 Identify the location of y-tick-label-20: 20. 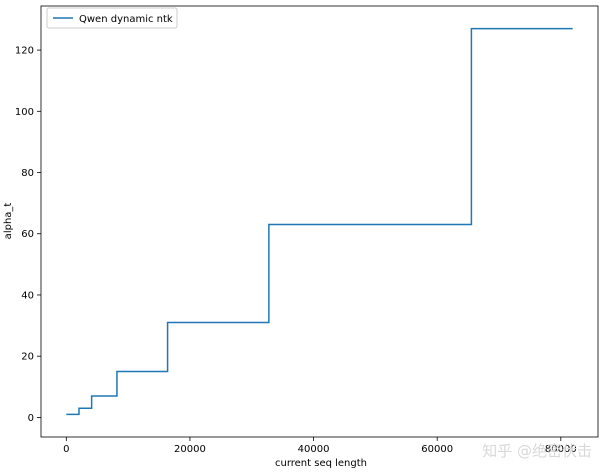
(27, 357).